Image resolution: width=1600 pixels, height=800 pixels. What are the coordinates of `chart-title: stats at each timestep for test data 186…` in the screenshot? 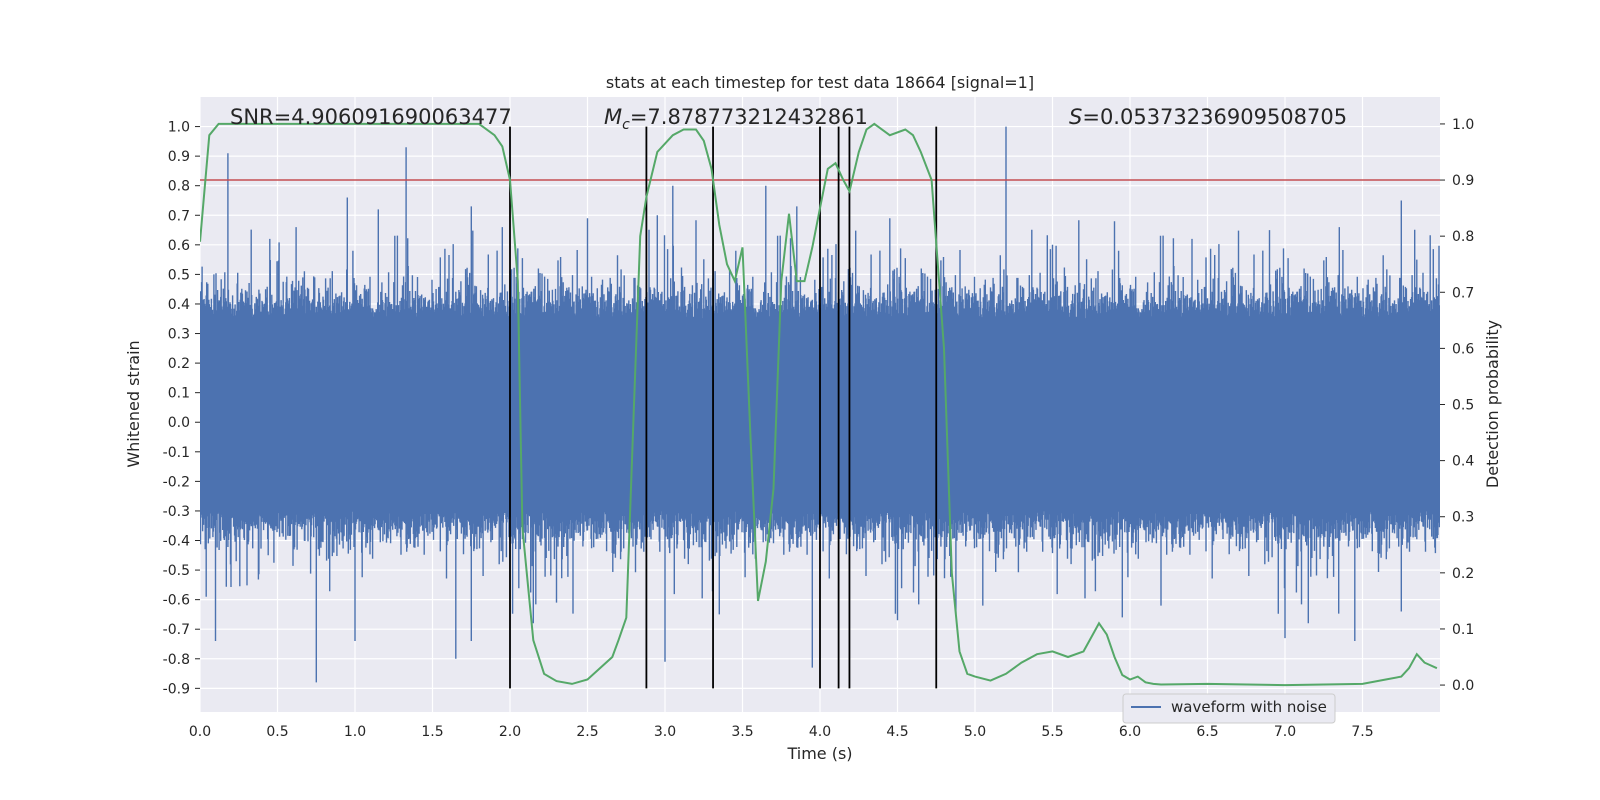 It's located at (820, 82).